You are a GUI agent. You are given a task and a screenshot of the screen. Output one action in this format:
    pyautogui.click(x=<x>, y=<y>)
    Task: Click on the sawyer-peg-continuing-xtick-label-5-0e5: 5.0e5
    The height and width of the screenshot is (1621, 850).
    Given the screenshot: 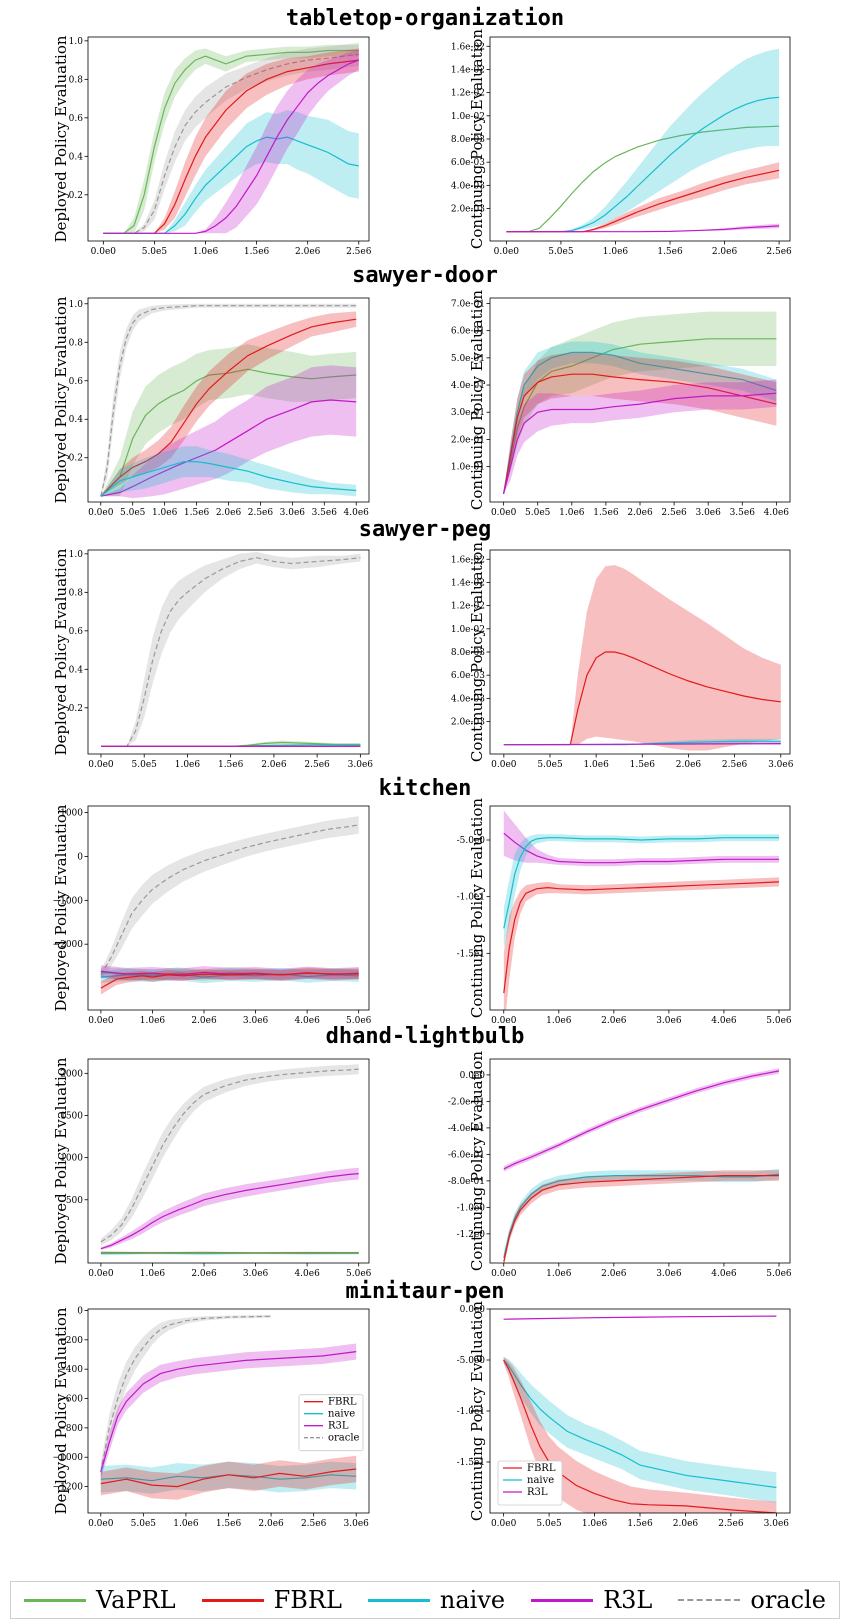 What is the action you would take?
    pyautogui.click(x=550, y=765)
    